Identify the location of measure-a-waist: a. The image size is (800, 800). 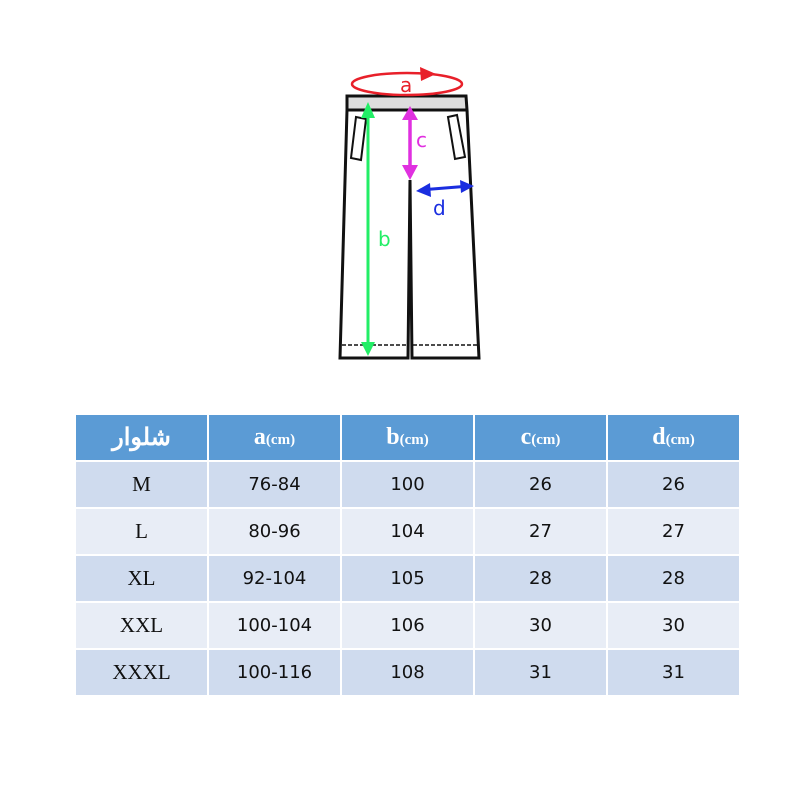
(407, 82).